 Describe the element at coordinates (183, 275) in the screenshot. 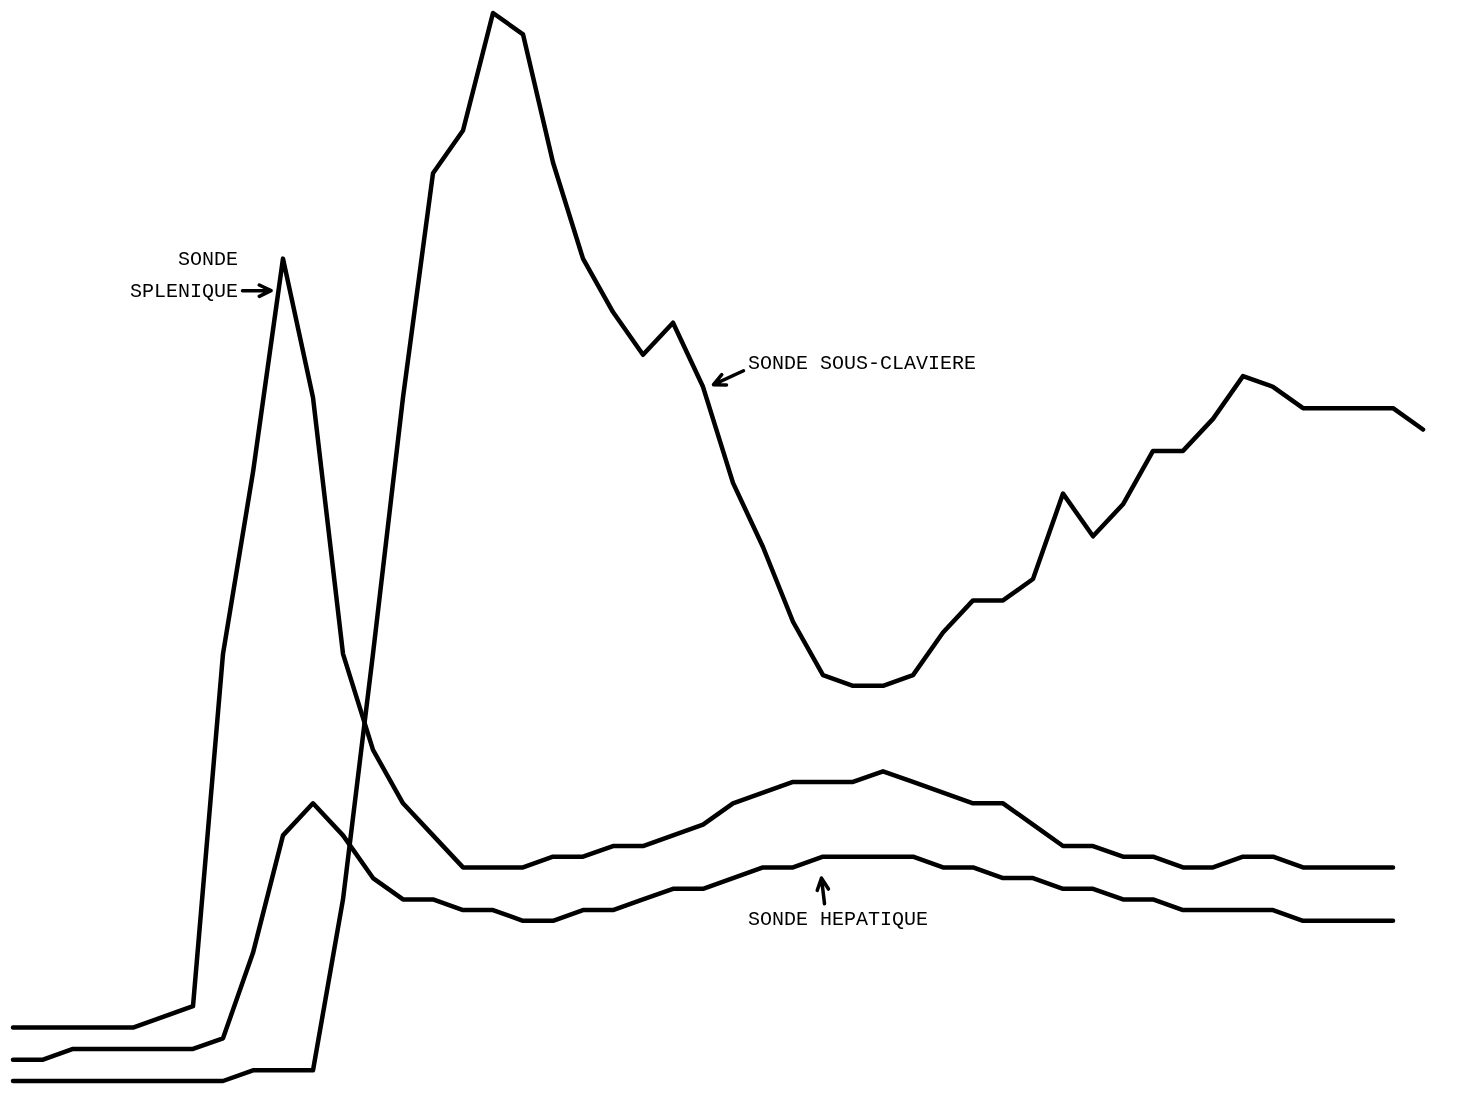

I see `series-label: SONDE SPLENIQUE` at that location.